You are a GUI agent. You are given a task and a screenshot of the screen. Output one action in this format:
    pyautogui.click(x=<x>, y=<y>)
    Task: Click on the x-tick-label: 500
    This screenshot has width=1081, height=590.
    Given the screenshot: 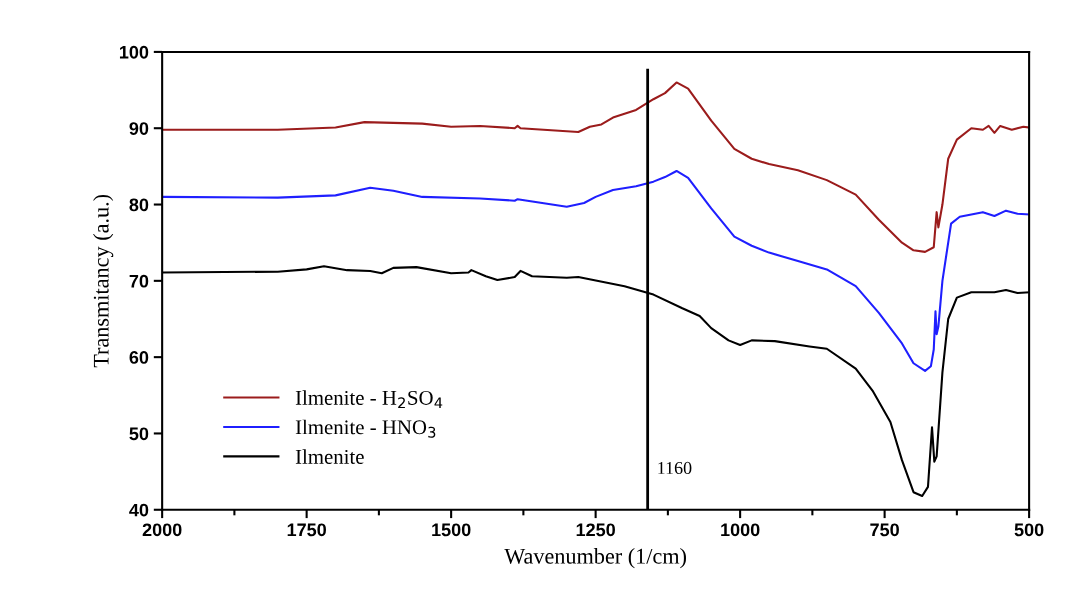 What is the action you would take?
    pyautogui.click(x=1029, y=530)
    